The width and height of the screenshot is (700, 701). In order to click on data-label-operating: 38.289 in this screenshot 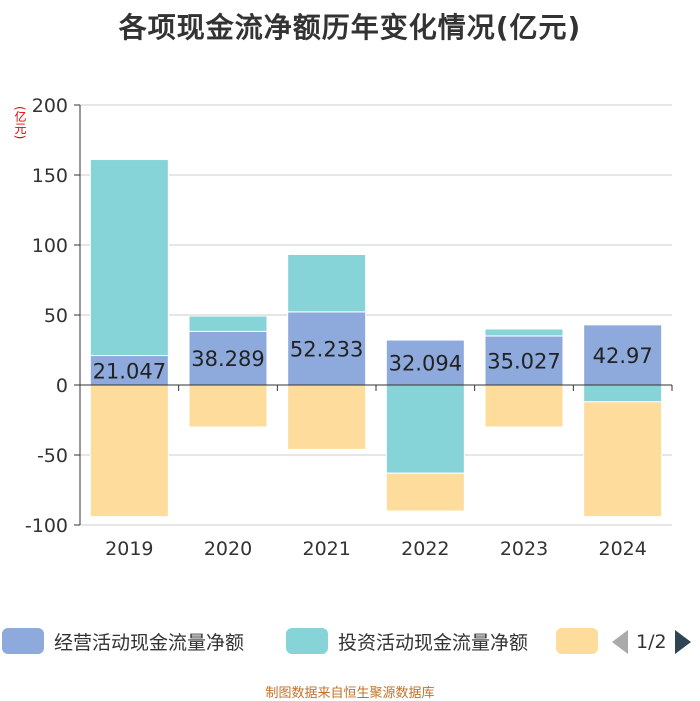, I will do `click(227, 359)`.